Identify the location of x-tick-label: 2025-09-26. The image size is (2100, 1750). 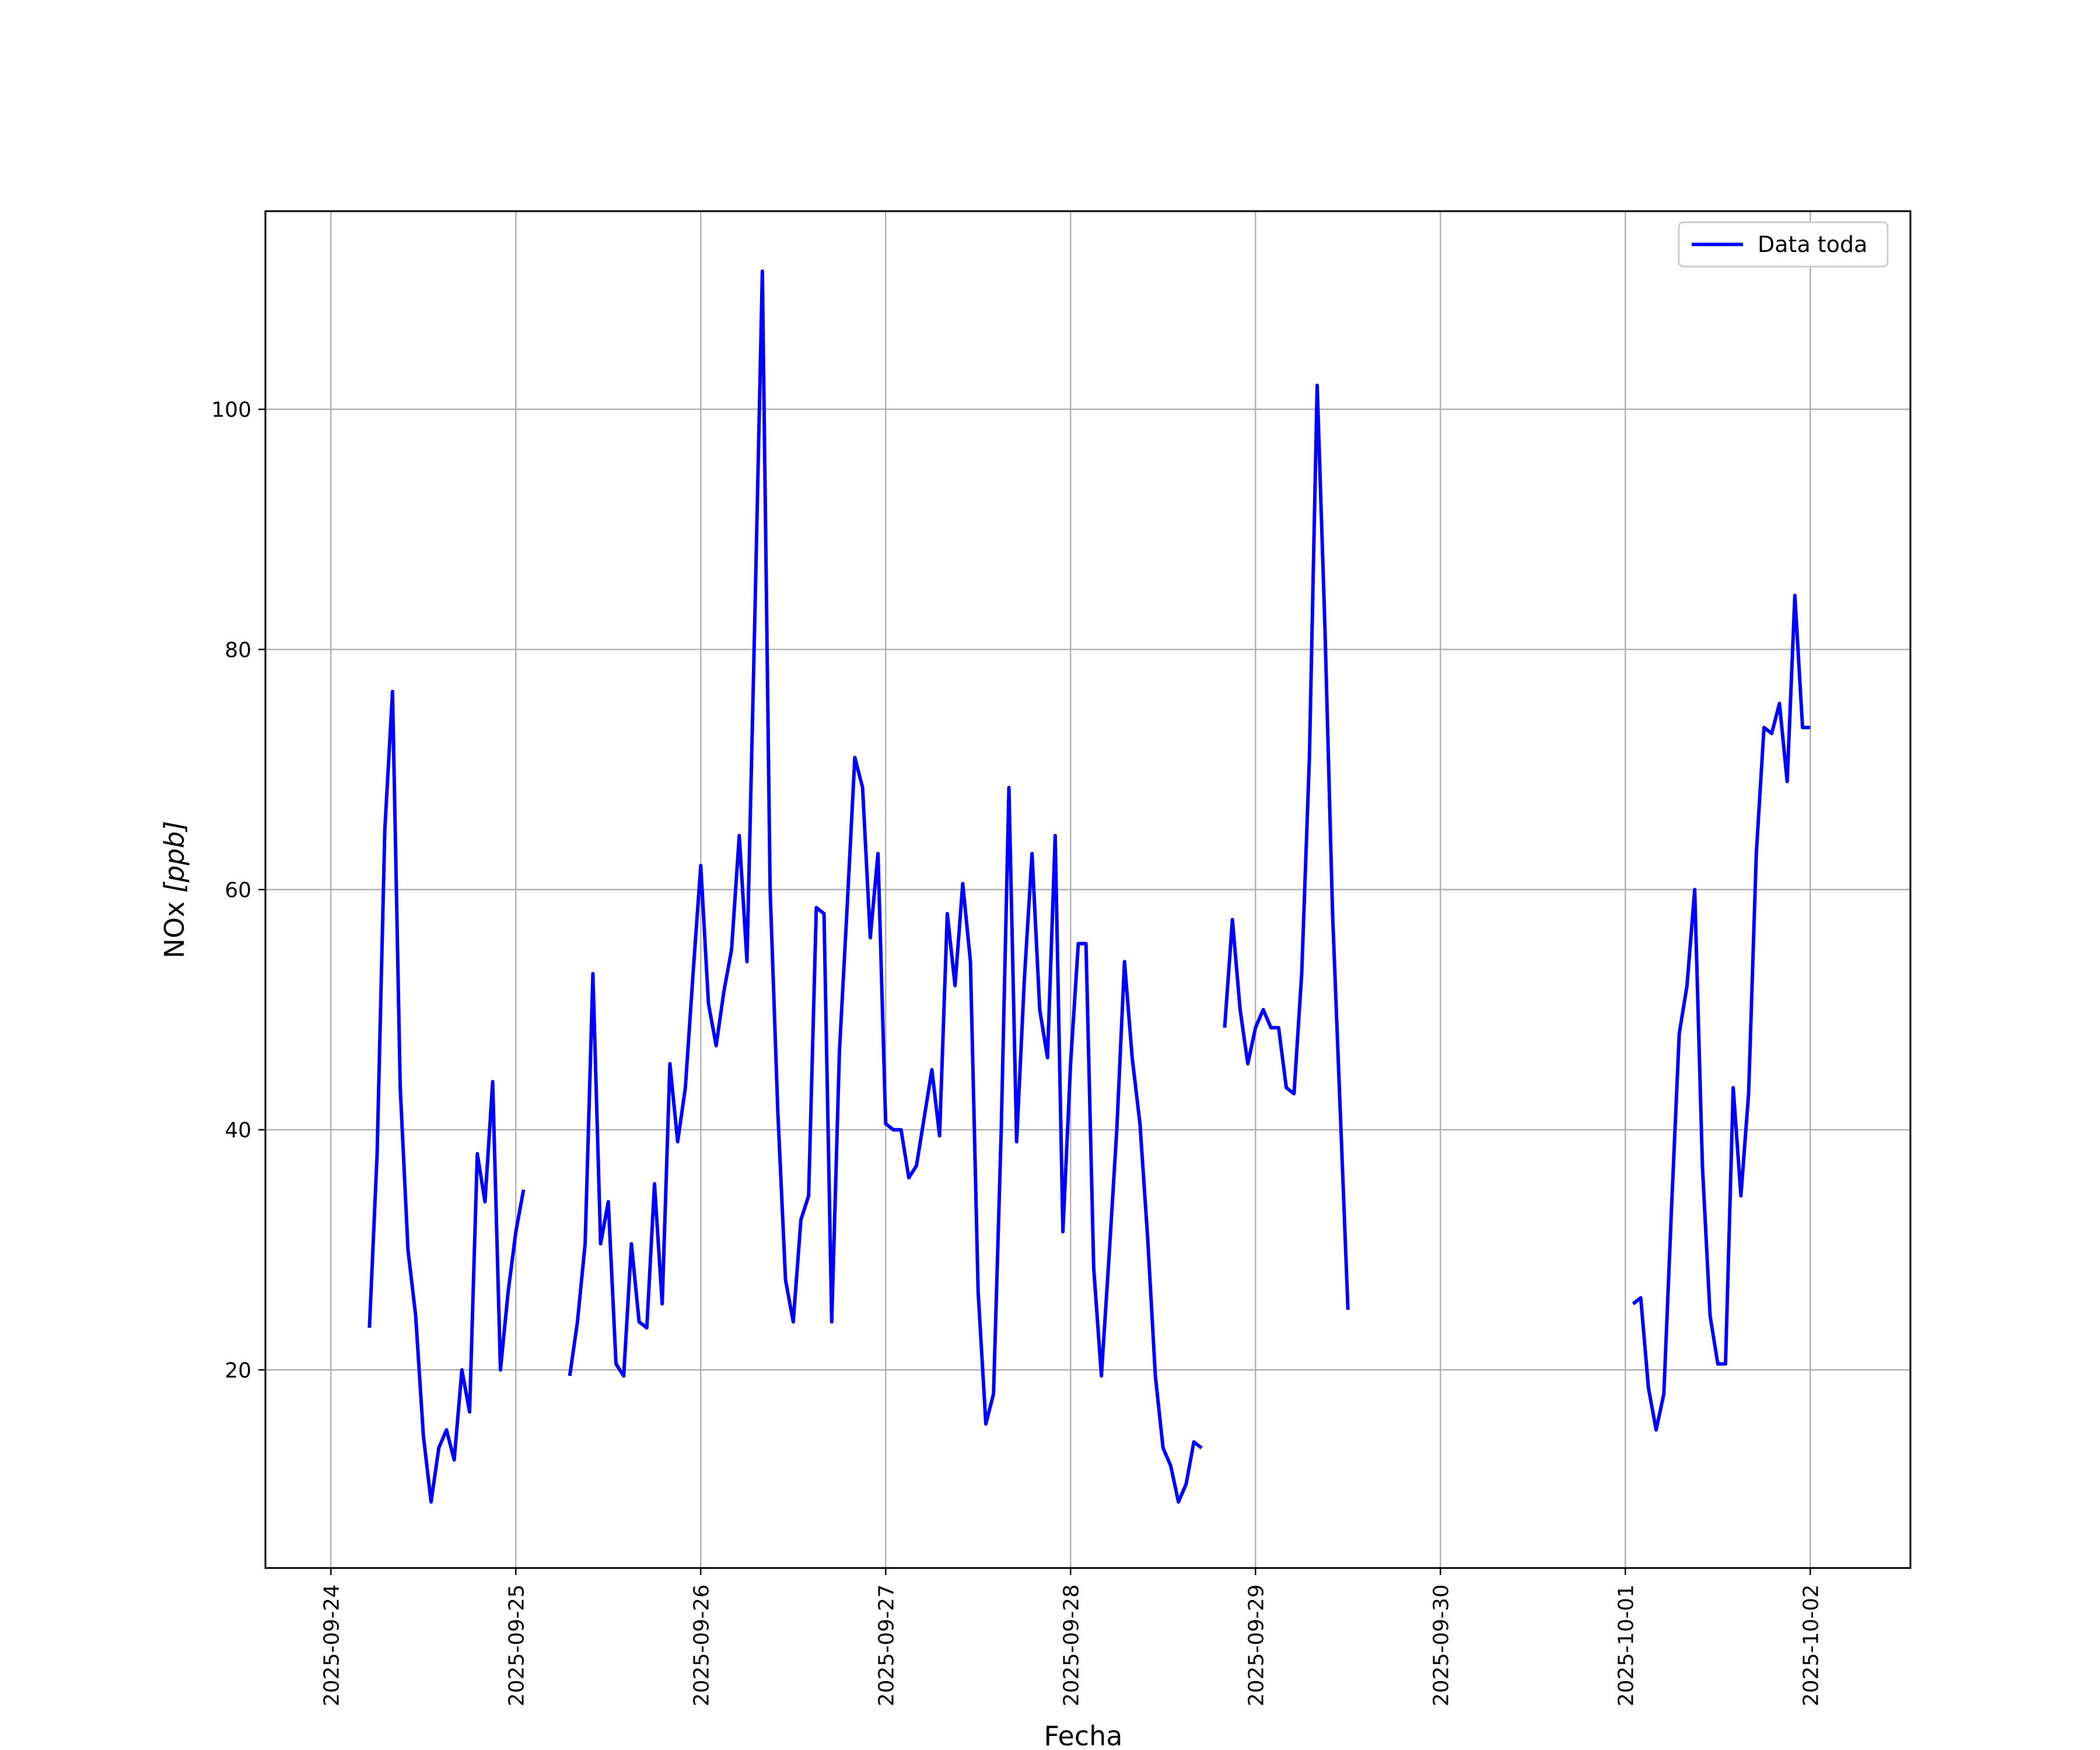
(701, 1645).